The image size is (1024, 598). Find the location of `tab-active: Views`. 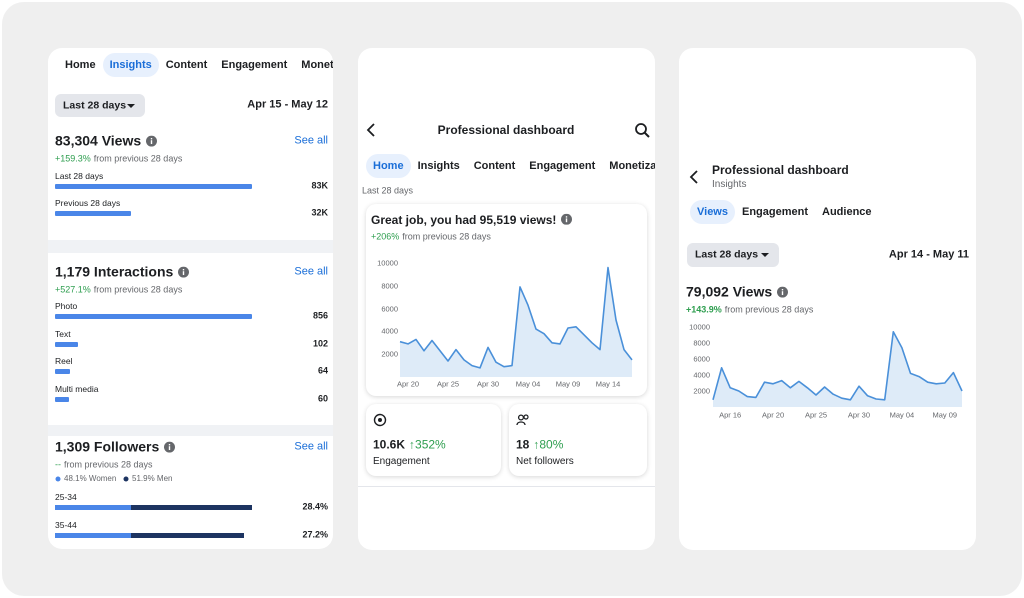

tab-active: Views is located at coordinates (712, 212).